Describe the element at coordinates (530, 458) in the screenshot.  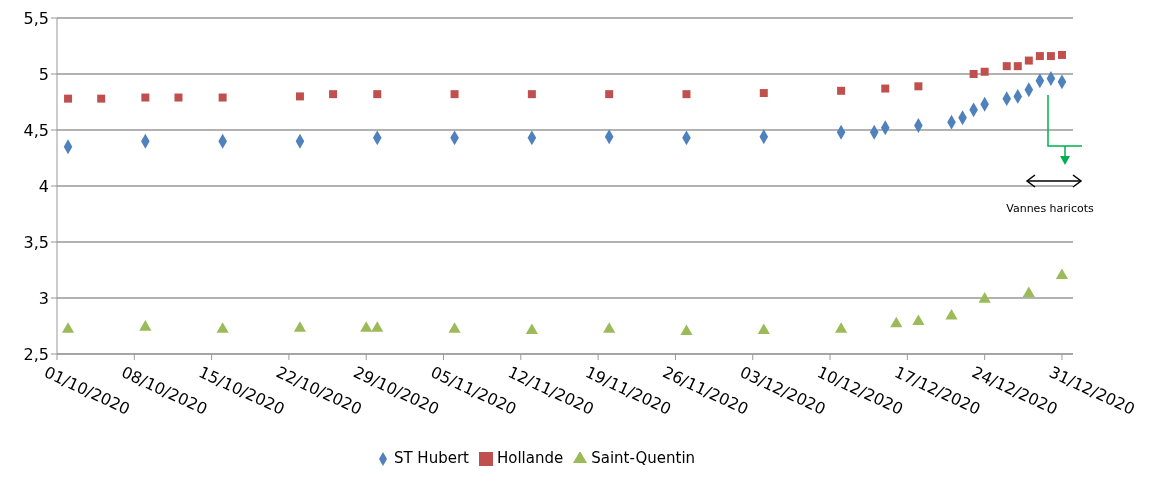
I see `legend-label: Hollande` at that location.